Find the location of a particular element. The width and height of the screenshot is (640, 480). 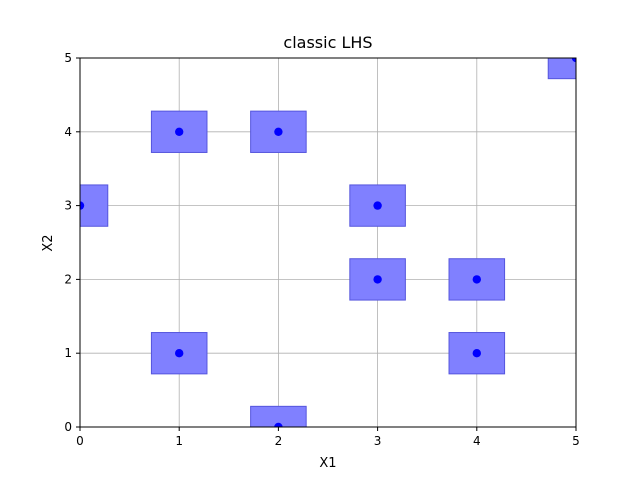

y-tick-label: 0 is located at coordinates (68, 427).